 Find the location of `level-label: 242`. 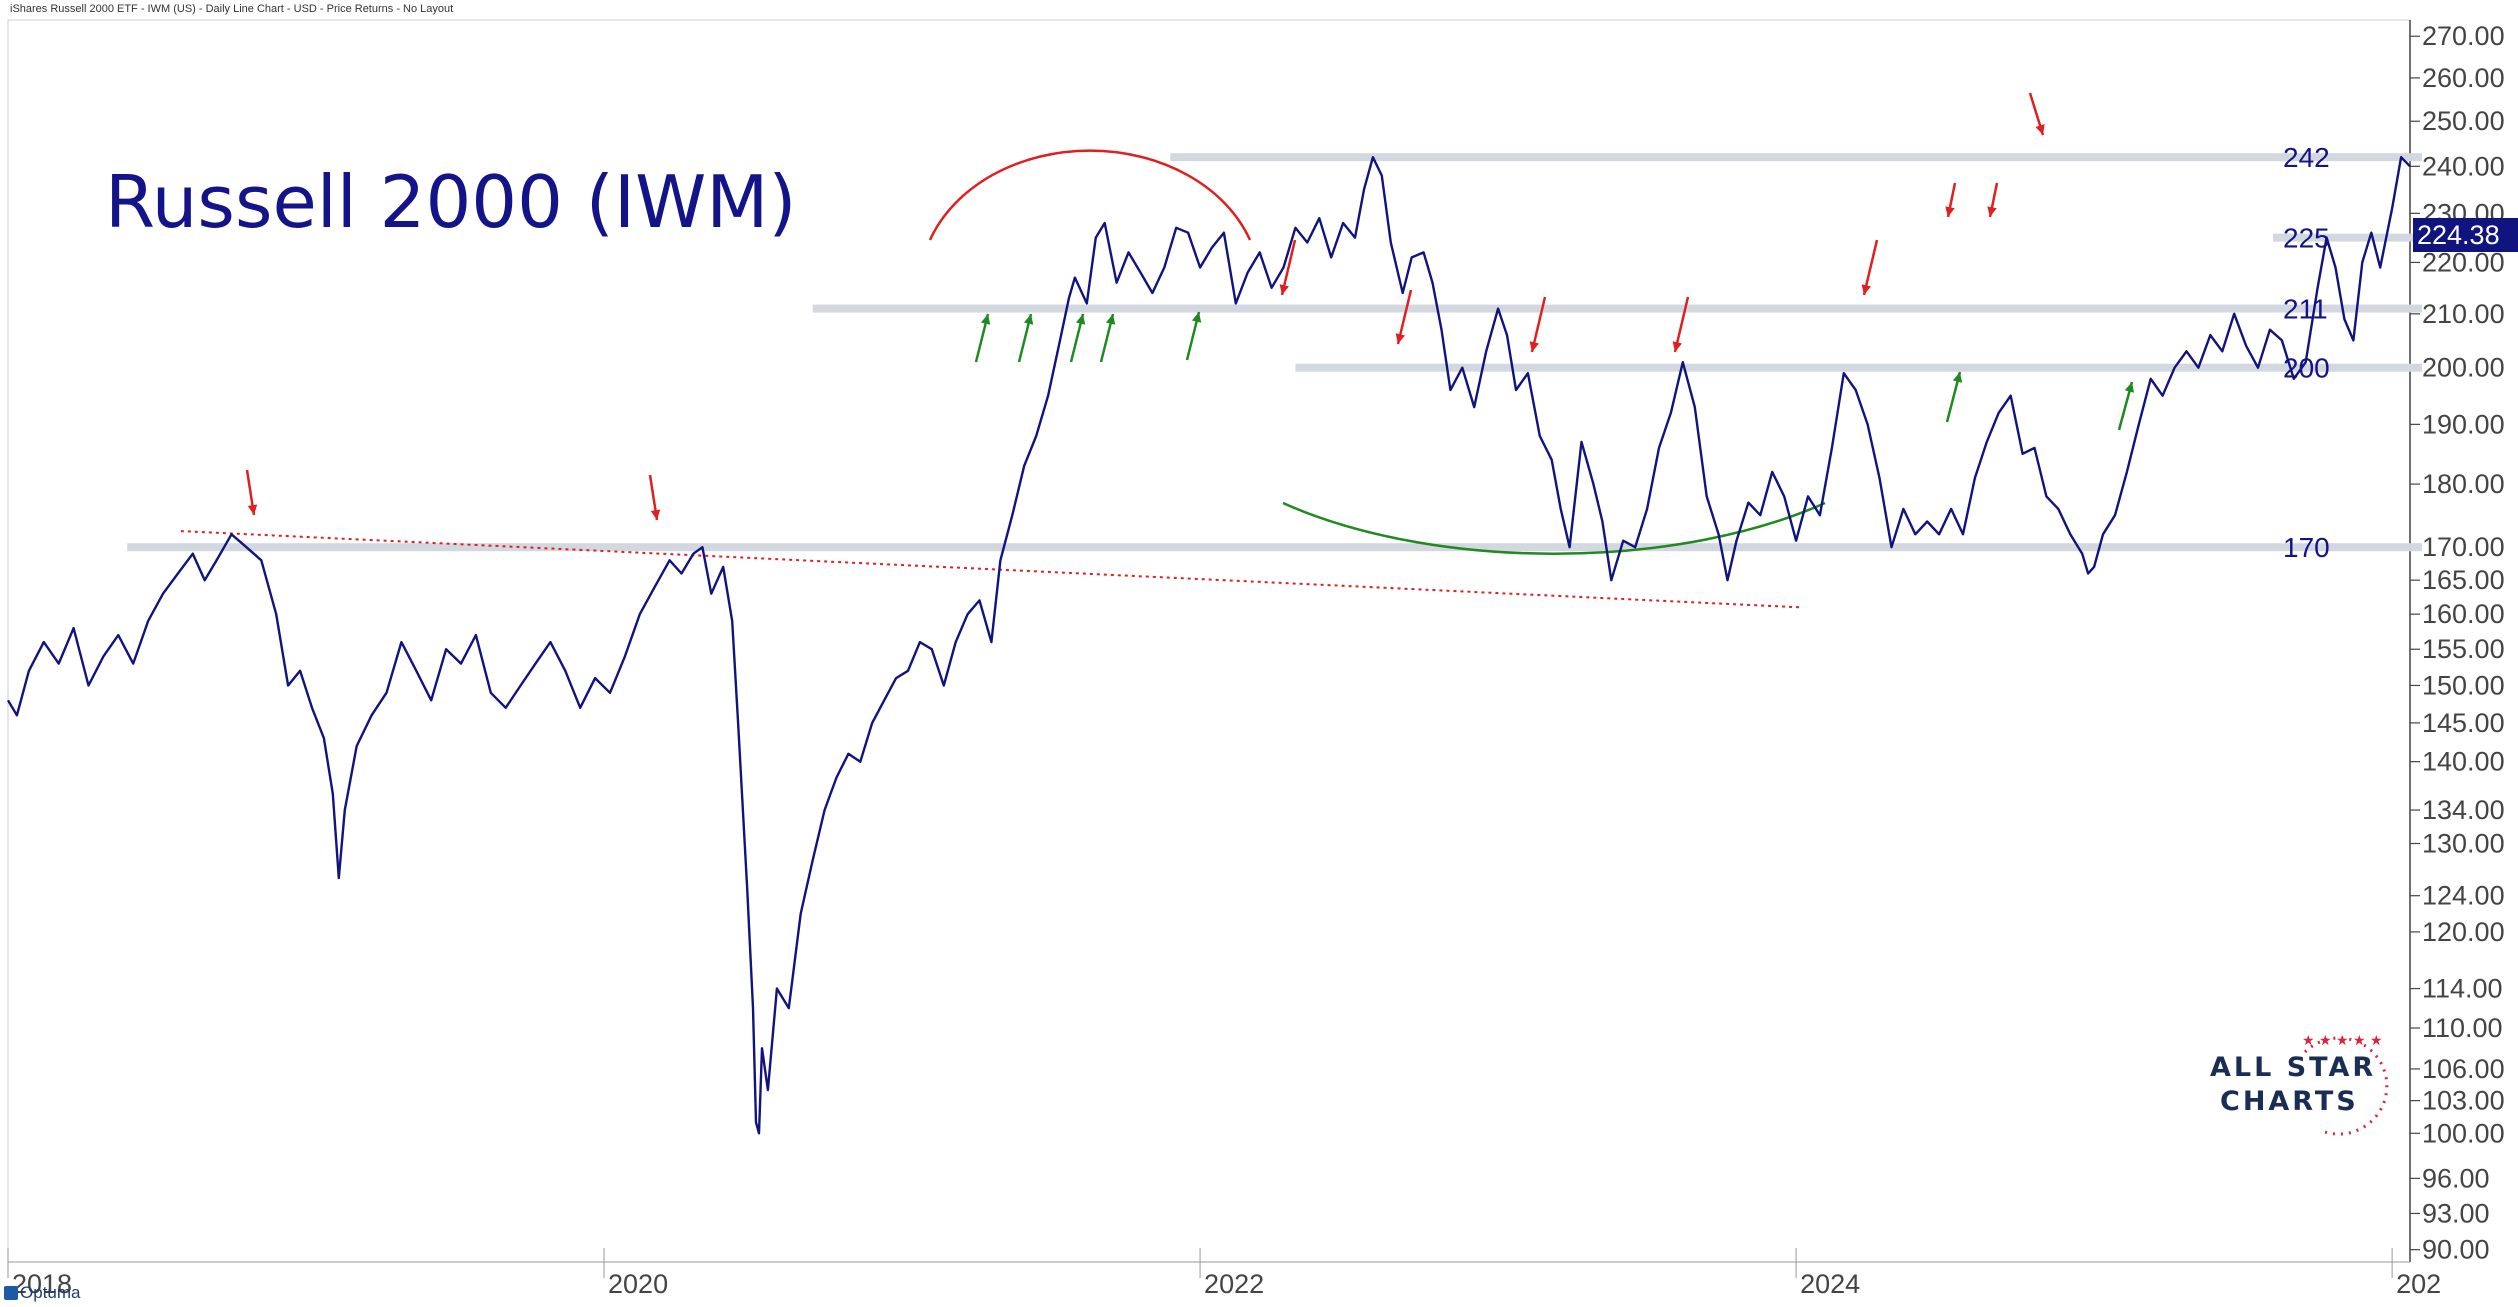

level-label: 242 is located at coordinates (2306, 157).